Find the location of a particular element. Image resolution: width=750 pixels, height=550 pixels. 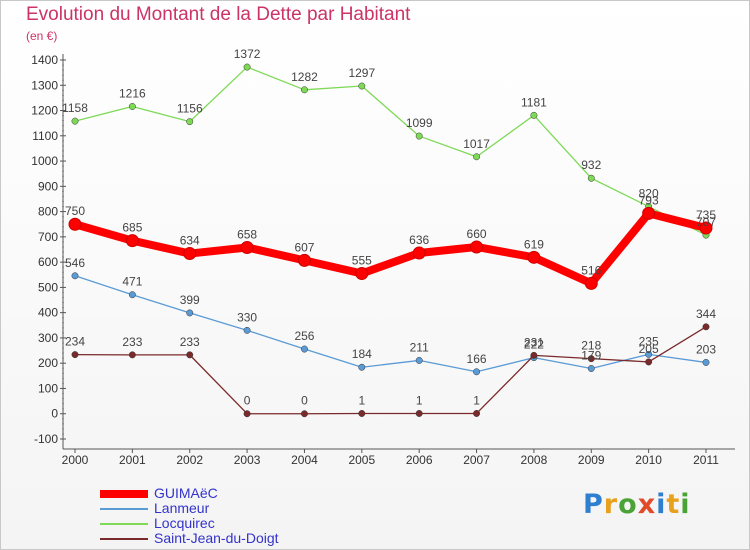

data-label: 203 is located at coordinates (706, 349).